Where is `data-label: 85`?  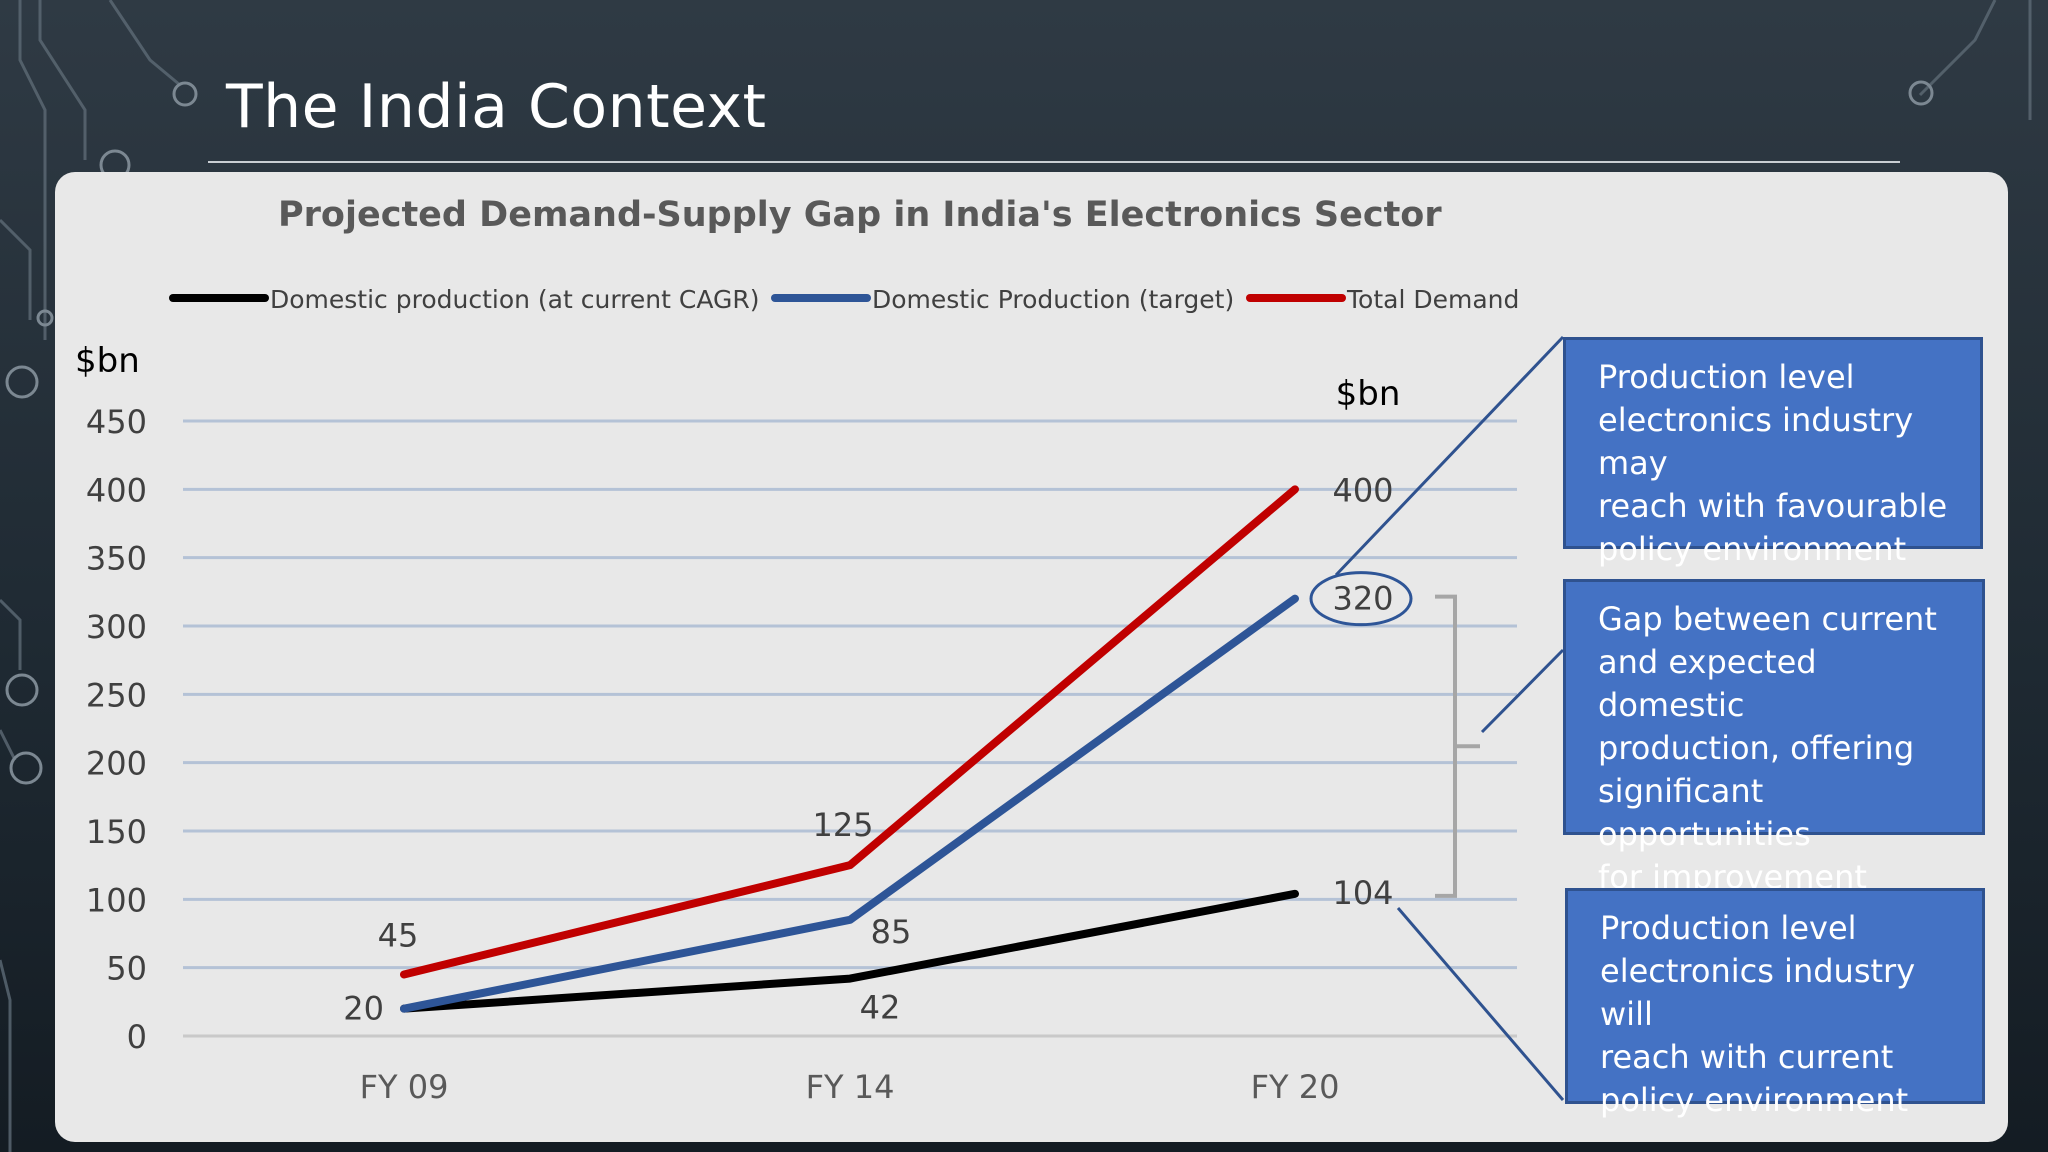
data-label: 85 is located at coordinates (891, 932).